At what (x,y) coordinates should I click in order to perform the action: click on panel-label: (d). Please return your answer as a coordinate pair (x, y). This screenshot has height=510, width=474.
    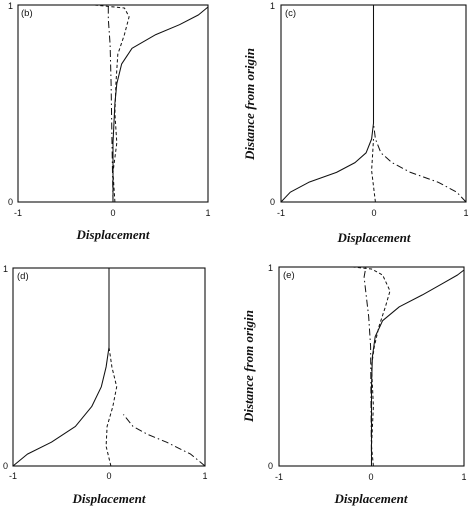
    Looking at the image, I should click on (23, 276).